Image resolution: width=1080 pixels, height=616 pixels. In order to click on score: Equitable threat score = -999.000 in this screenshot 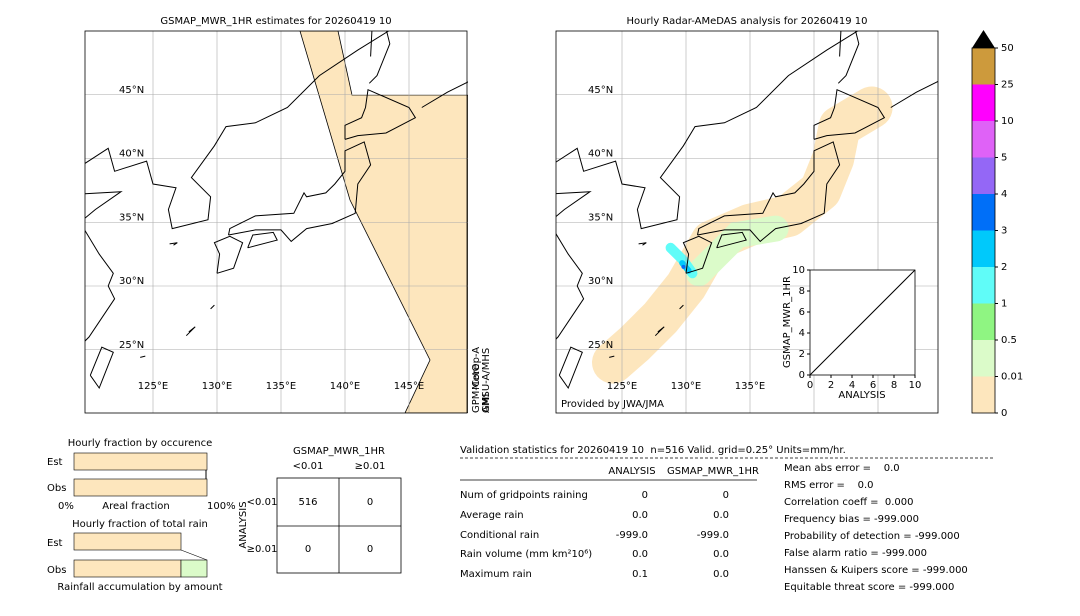, I will do `click(869, 587)`.